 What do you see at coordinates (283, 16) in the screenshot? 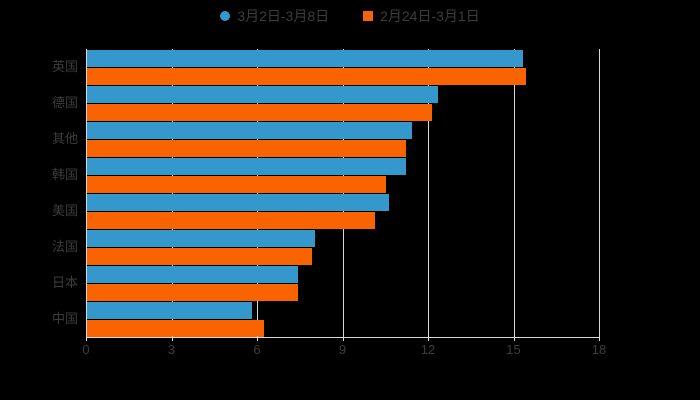
I see `legend-label-series-1: 3月2日-3月8日` at bounding box center [283, 16].